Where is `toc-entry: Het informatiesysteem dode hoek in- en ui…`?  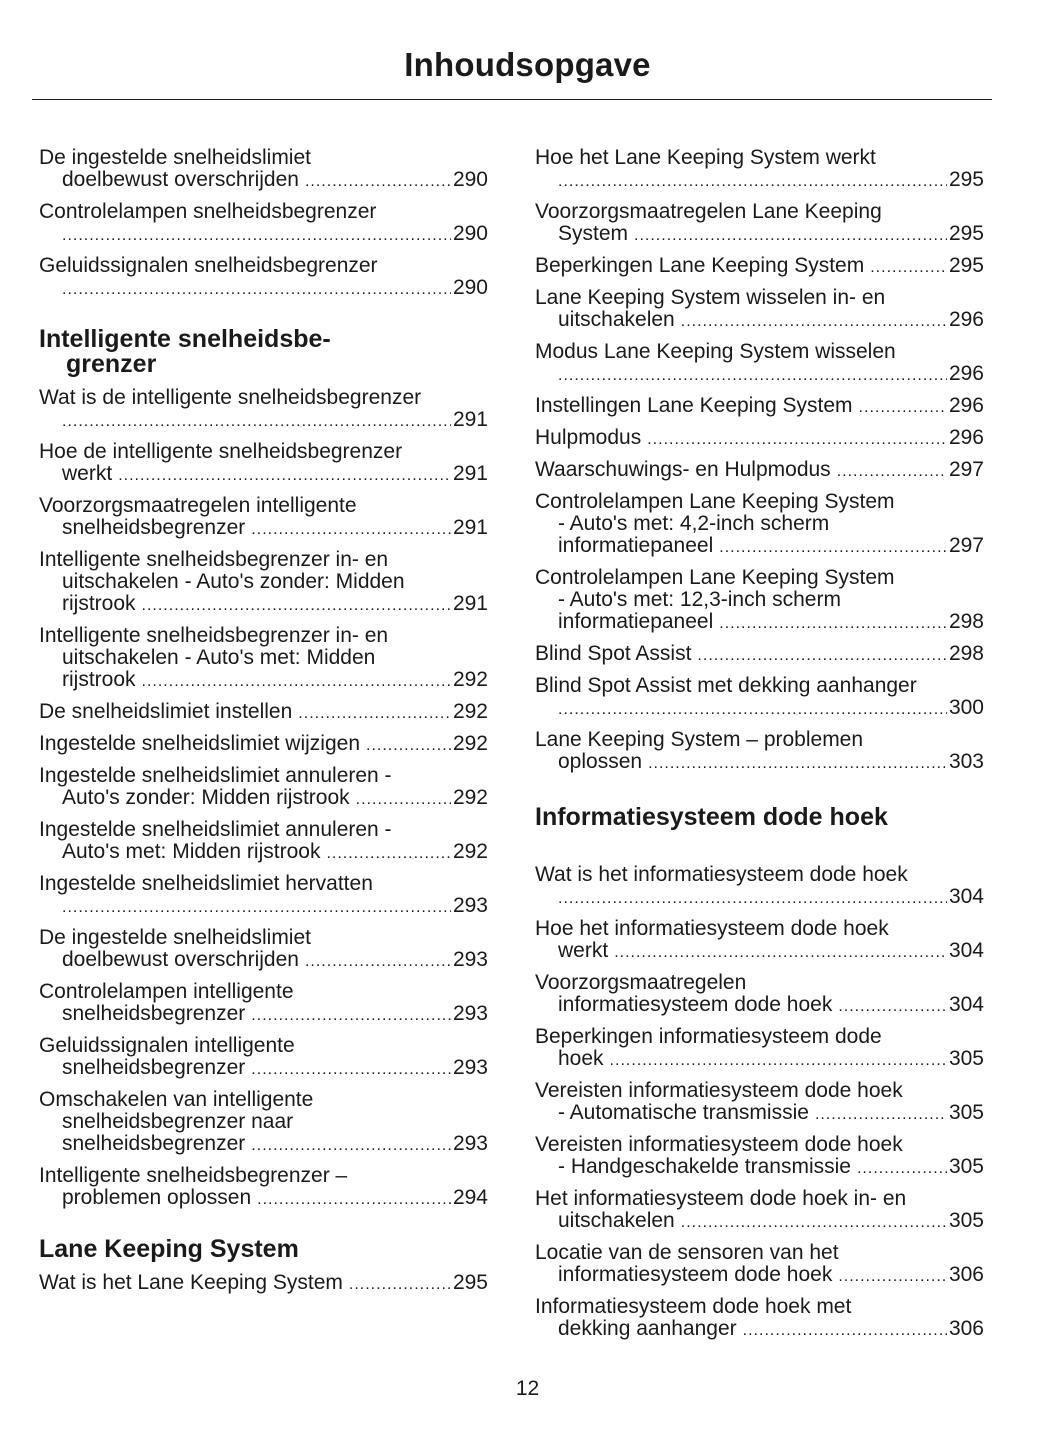 toc-entry: Het informatiesysteem dode hoek in- en ui… is located at coordinates (759, 1211).